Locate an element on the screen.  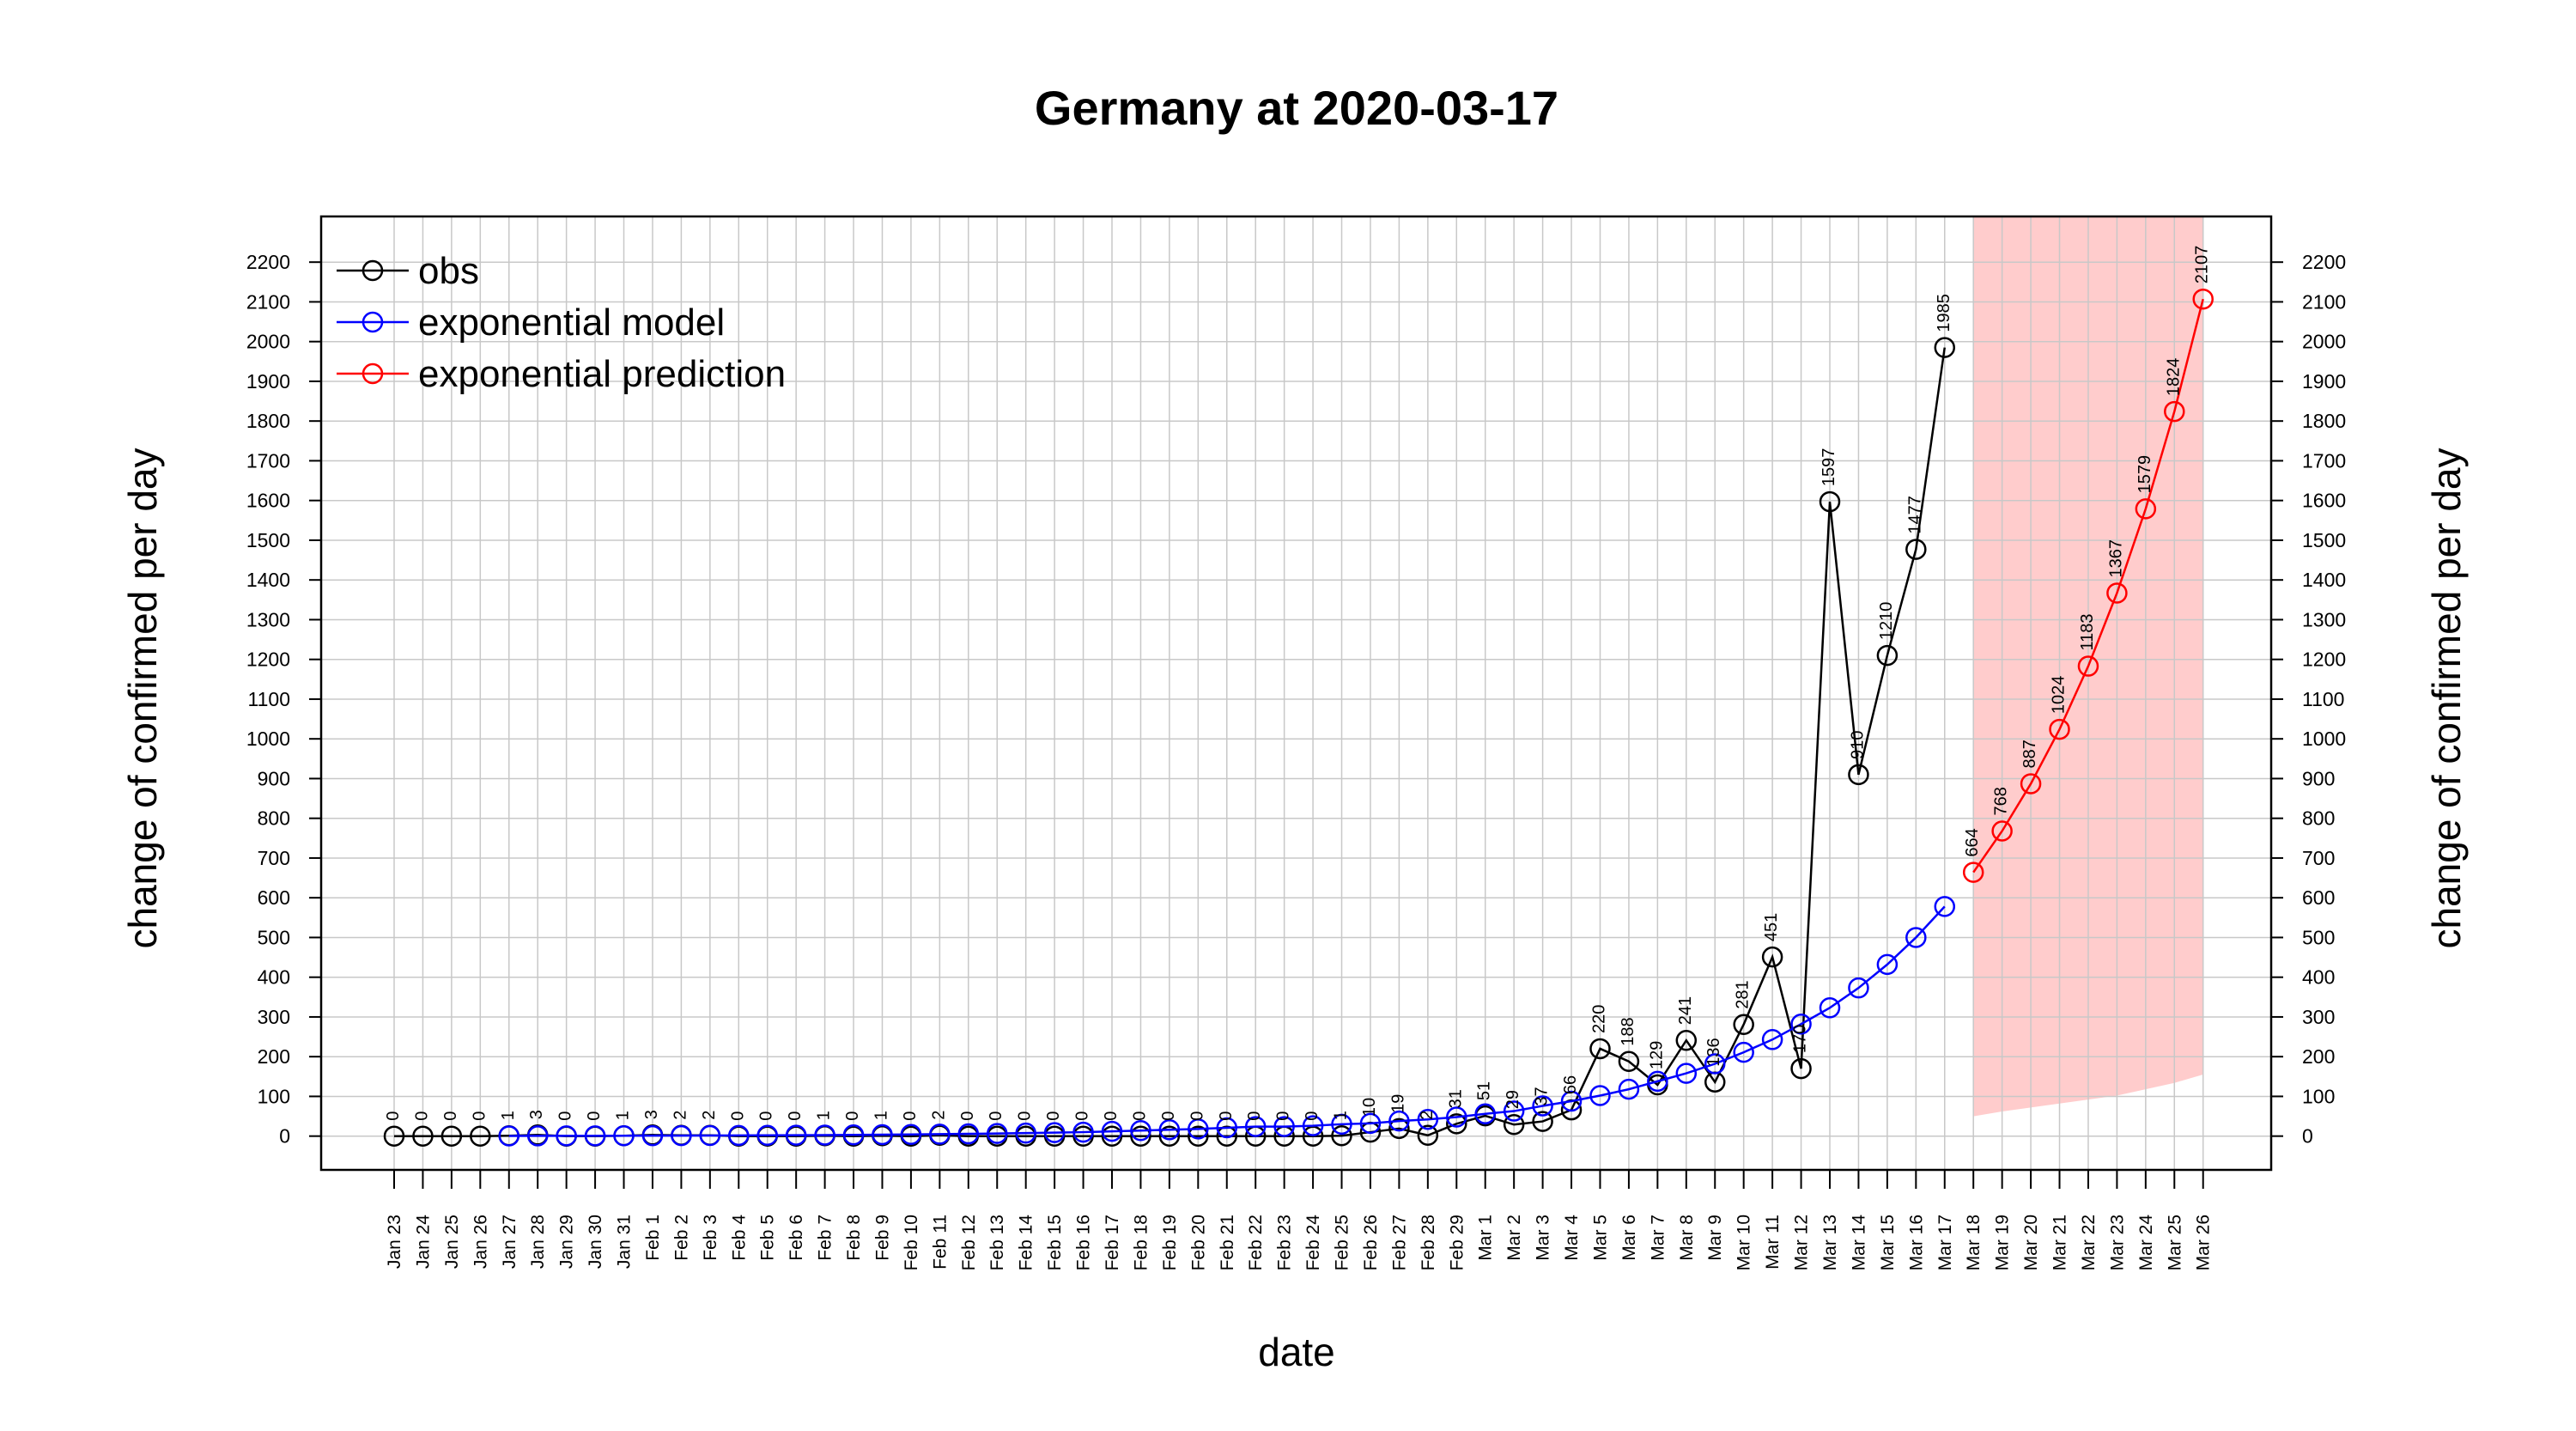
x-tick-label-feb-23: Feb 23 is located at coordinates (1285, 1242).